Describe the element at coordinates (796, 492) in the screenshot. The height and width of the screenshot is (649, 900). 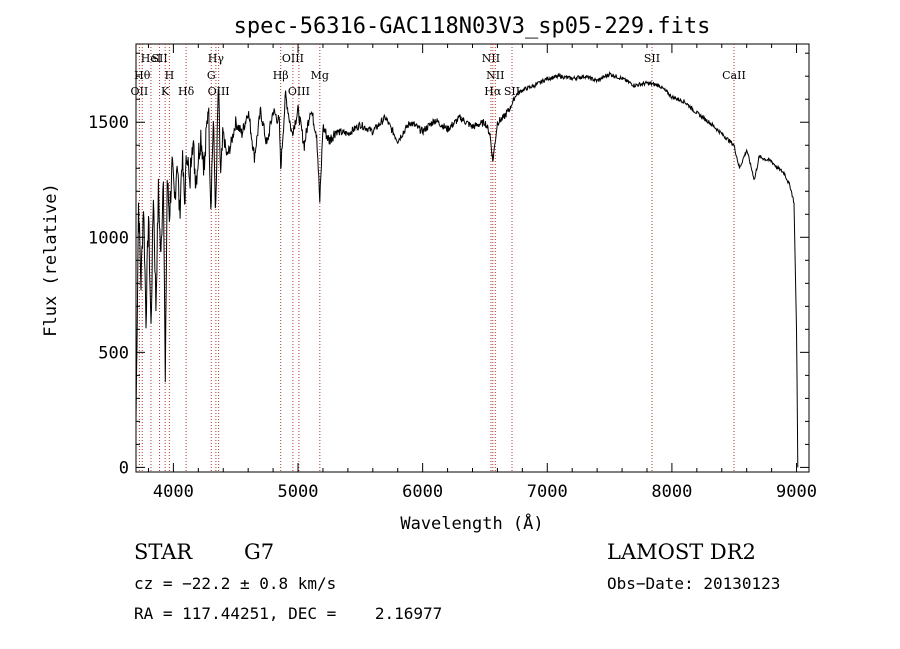
I see `x-tick-label: 9000` at that location.